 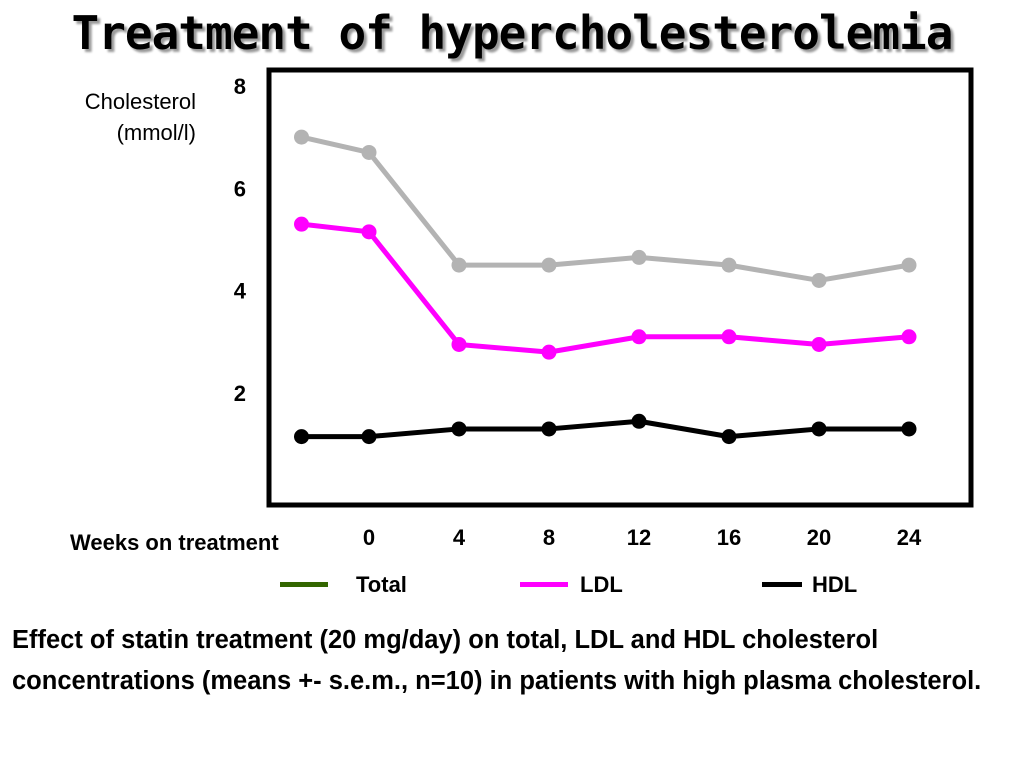 I want to click on legend-swatch-hdl, so click(x=782, y=584).